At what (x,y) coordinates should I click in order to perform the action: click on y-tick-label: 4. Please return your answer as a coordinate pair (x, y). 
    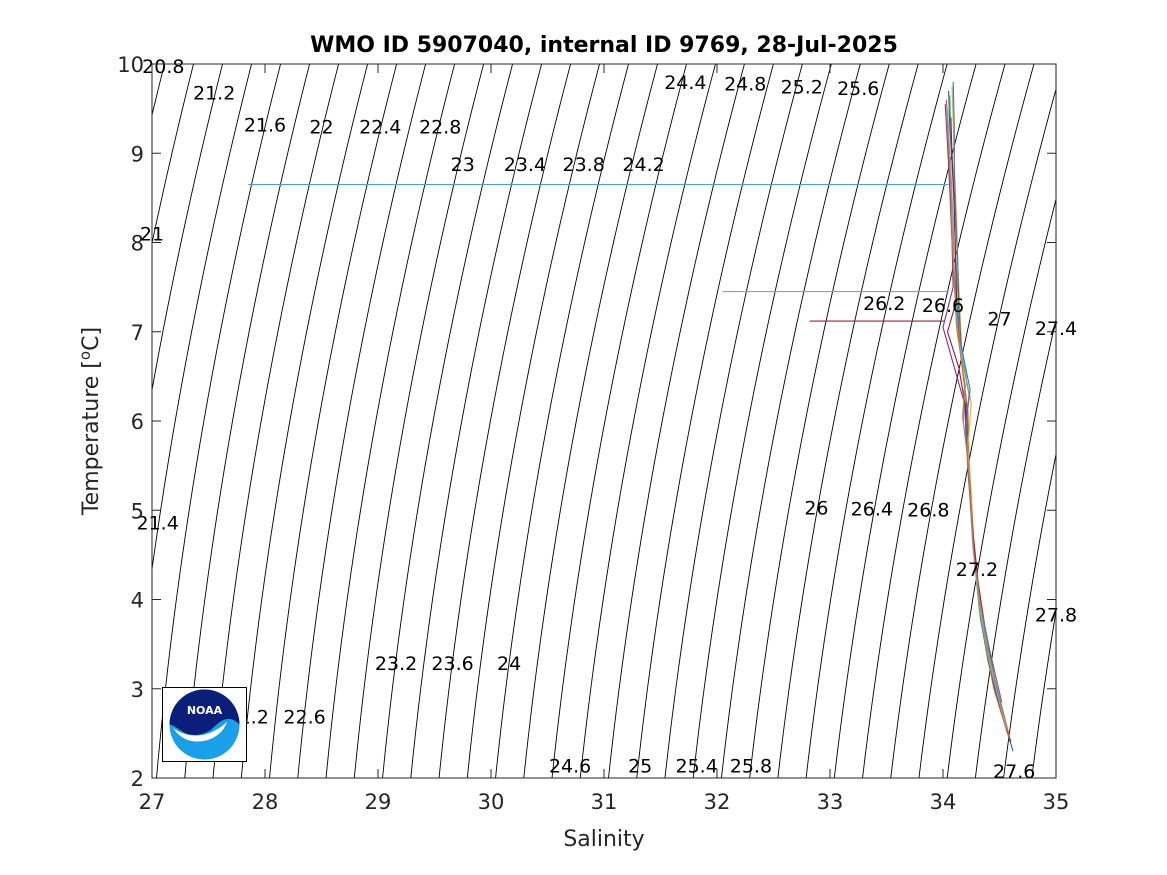
    Looking at the image, I should click on (137, 601).